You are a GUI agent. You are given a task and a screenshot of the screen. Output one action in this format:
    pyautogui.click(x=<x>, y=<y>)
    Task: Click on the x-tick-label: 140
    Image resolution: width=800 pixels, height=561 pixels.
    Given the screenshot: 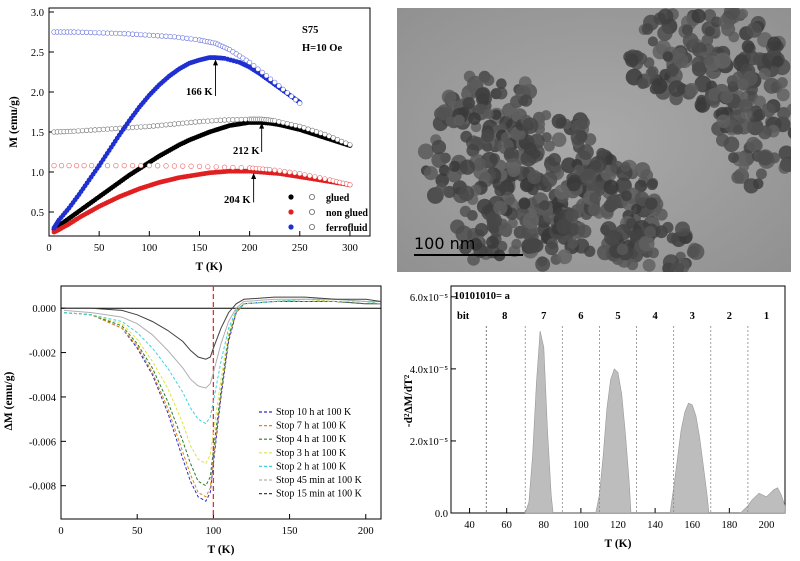 What is the action you would take?
    pyautogui.click(x=655, y=525)
    